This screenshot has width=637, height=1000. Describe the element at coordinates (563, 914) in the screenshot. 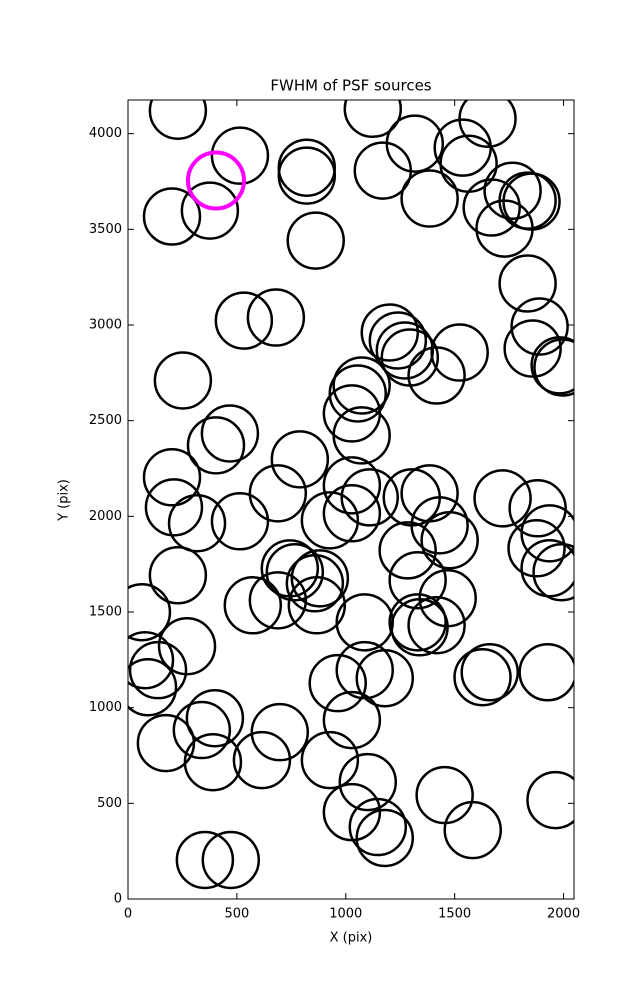

I see `x-tick-label: 2000` at that location.